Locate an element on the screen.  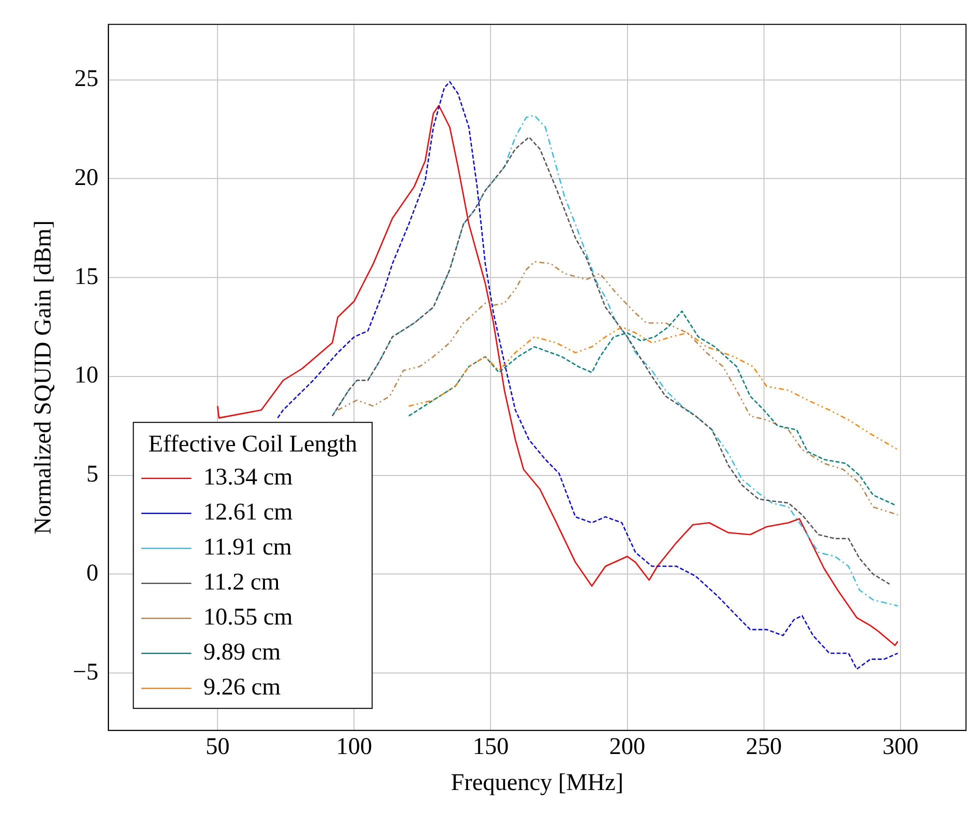
y-tick-label: 10 is located at coordinates (86, 375).